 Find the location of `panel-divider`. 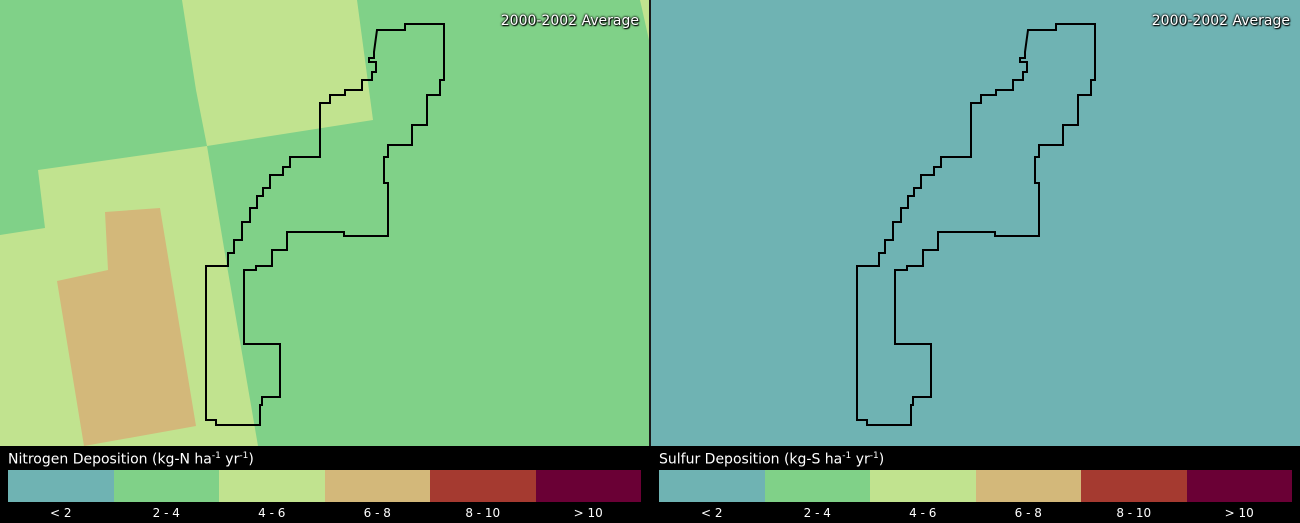

panel-divider is located at coordinates (650, 223).